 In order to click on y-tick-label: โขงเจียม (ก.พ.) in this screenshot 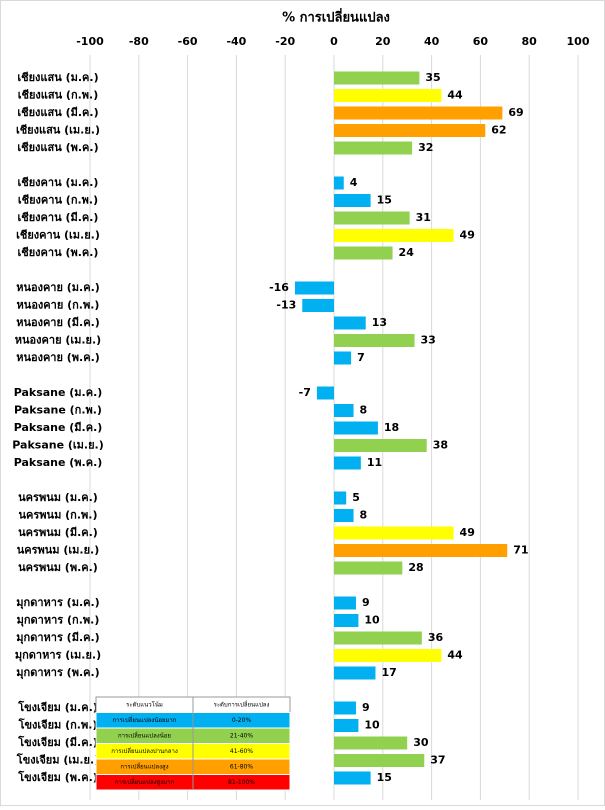, I will do `click(58, 725)`.